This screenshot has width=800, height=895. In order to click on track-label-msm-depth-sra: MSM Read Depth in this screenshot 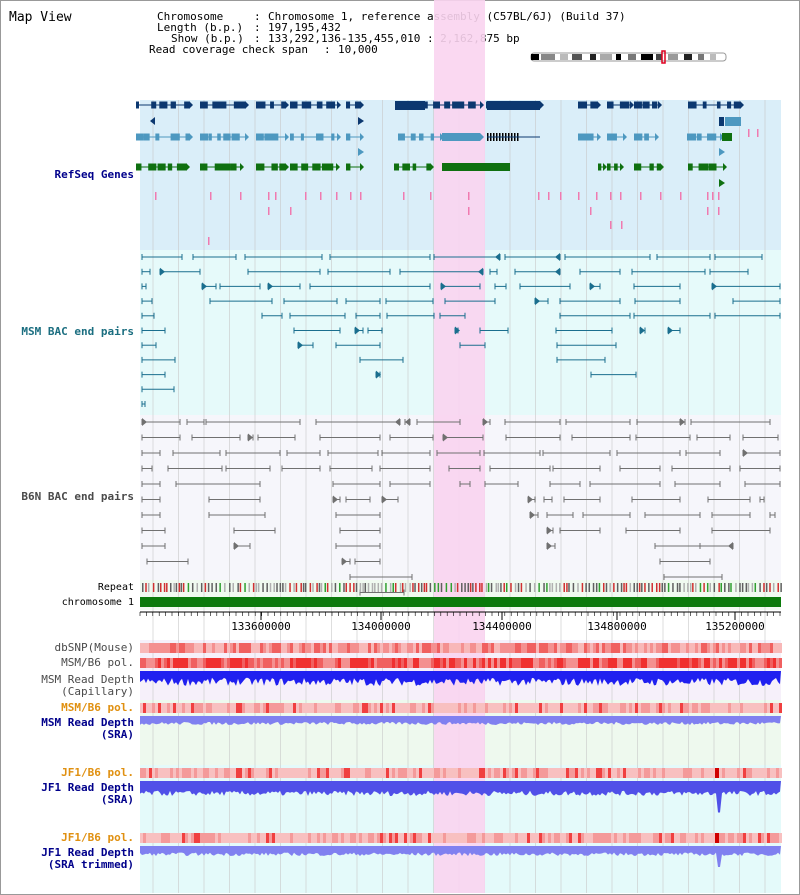, I will do `click(87, 722)`.